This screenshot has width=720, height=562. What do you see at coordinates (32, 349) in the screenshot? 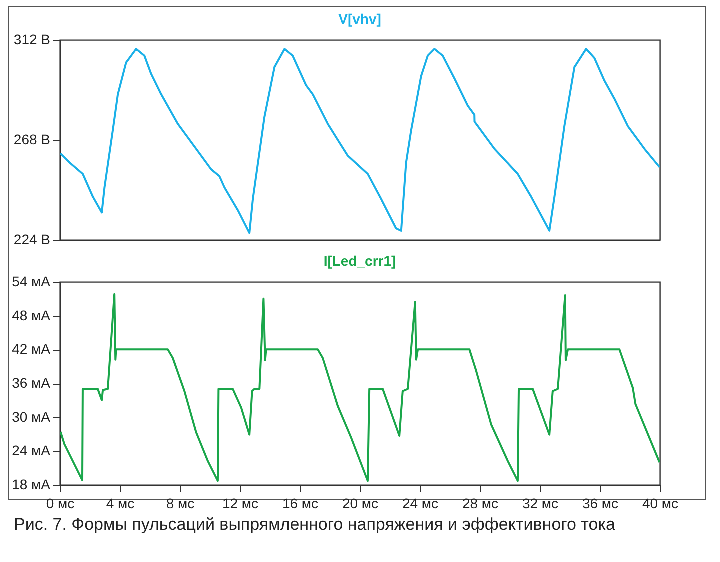
I see `y-tick-label: 42 мА` at bounding box center [32, 349].